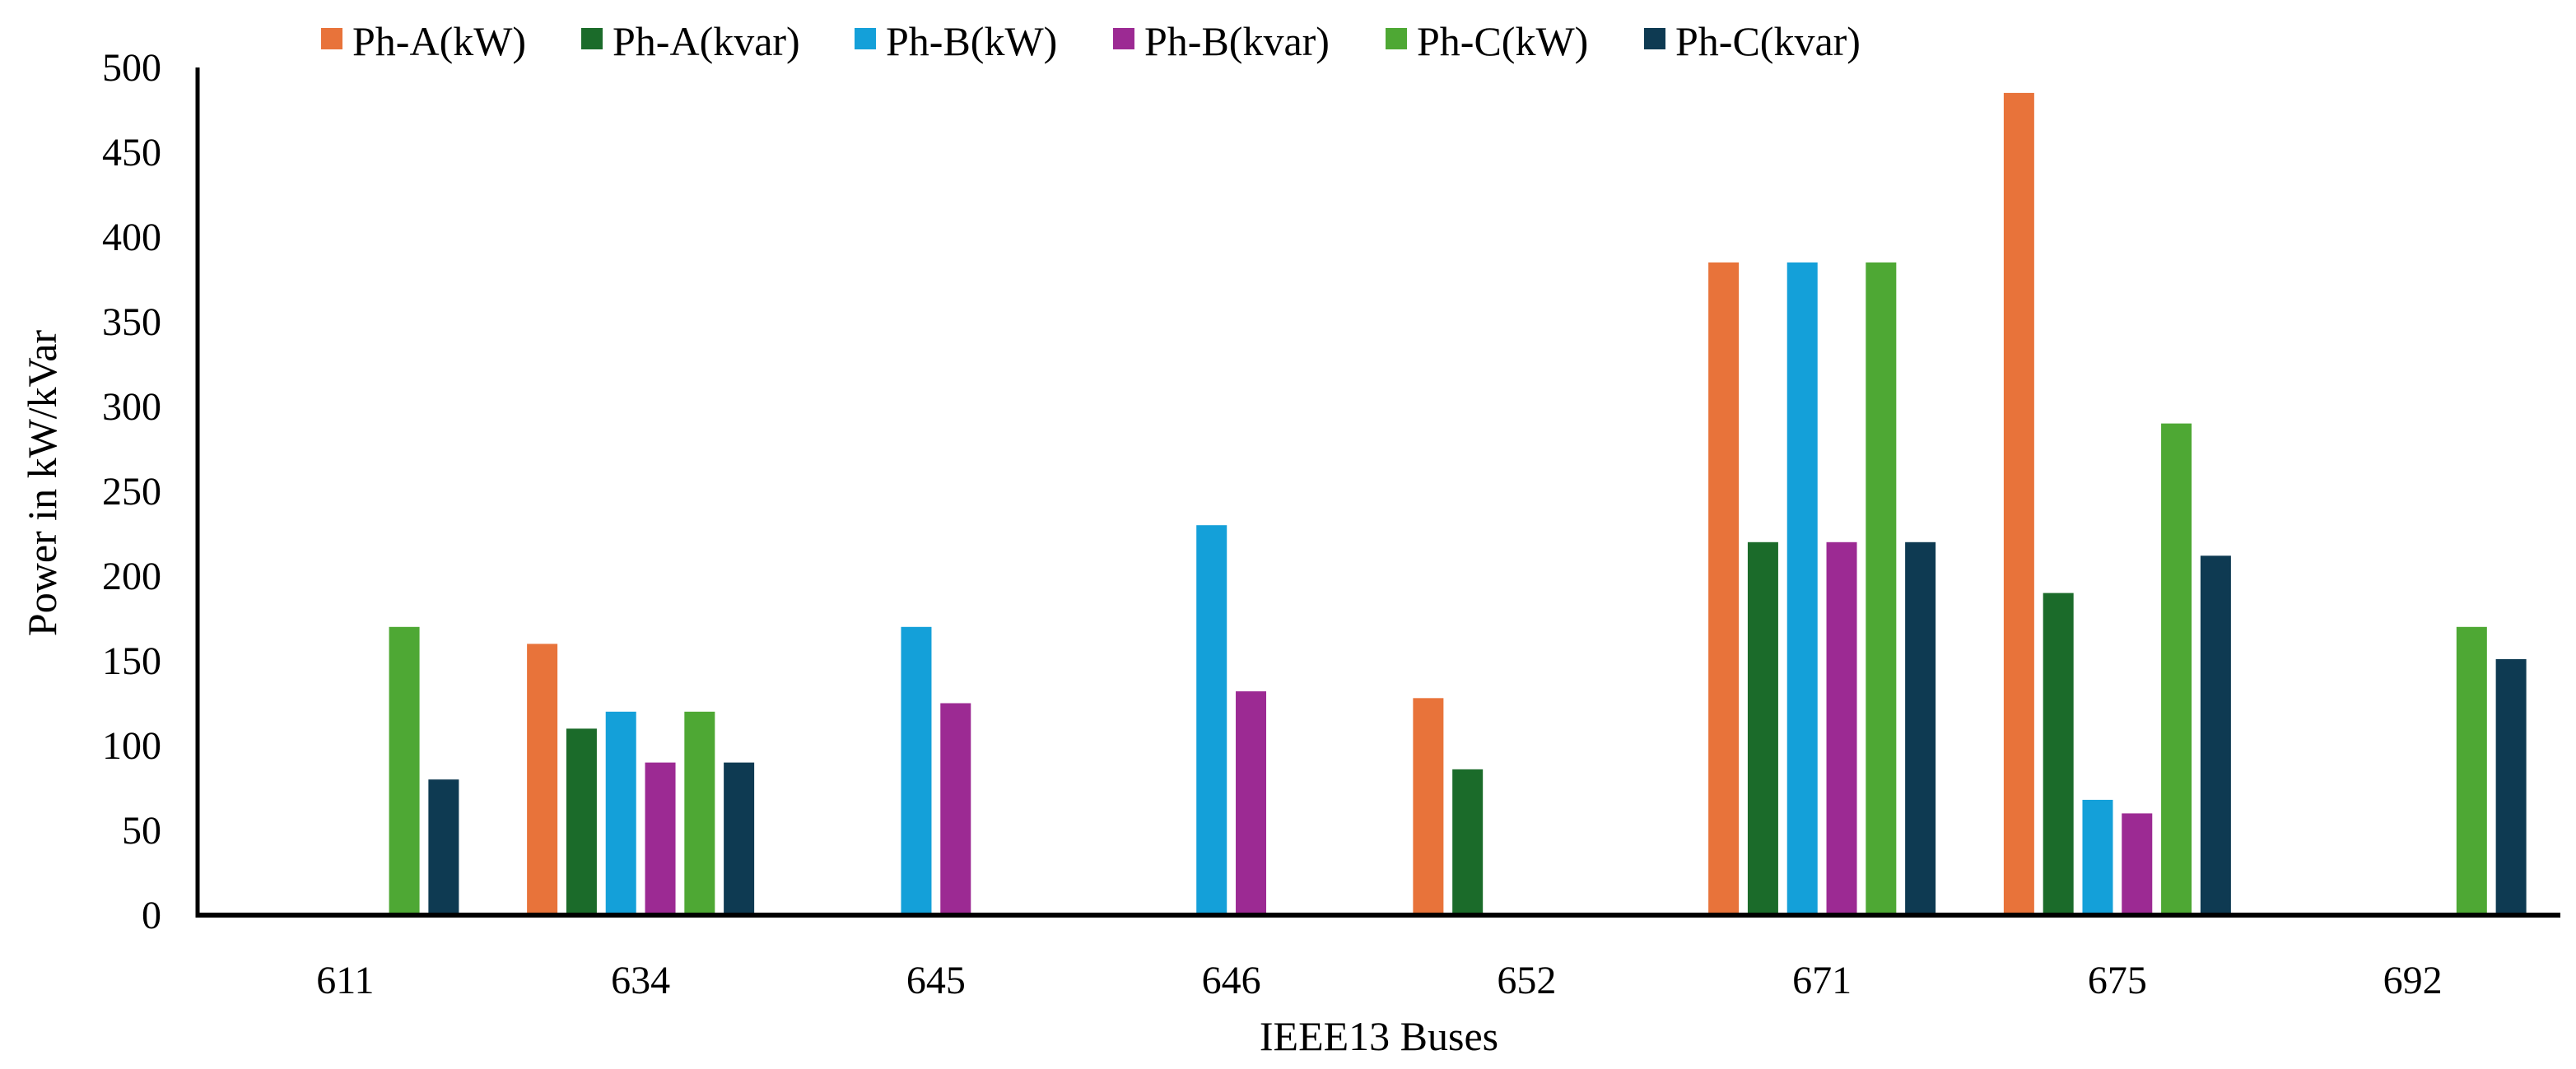 This screenshot has height=1069, width=2576. Describe the element at coordinates (2511, 786) in the screenshot. I see `bar-692-ph-c-kvar` at that location.